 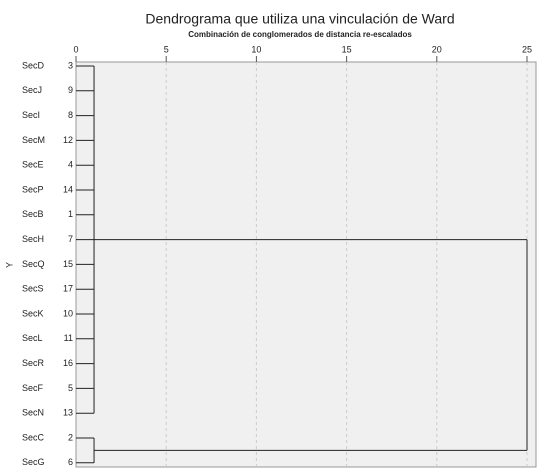 What do you see at coordinates (68, 264) in the screenshot?
I see `case-number: 15` at bounding box center [68, 264].